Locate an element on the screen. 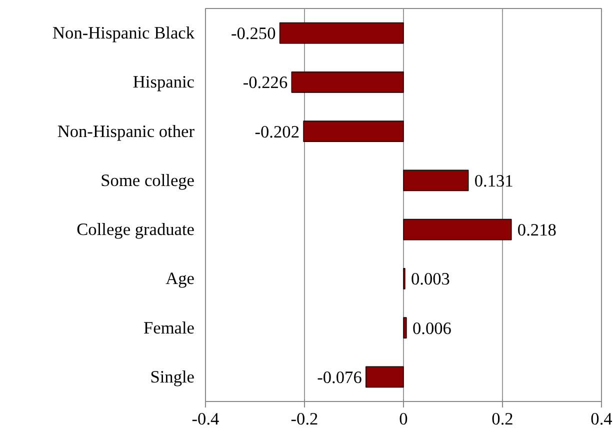 The height and width of the screenshot is (436, 613). data-label: 0.003 is located at coordinates (430, 279).